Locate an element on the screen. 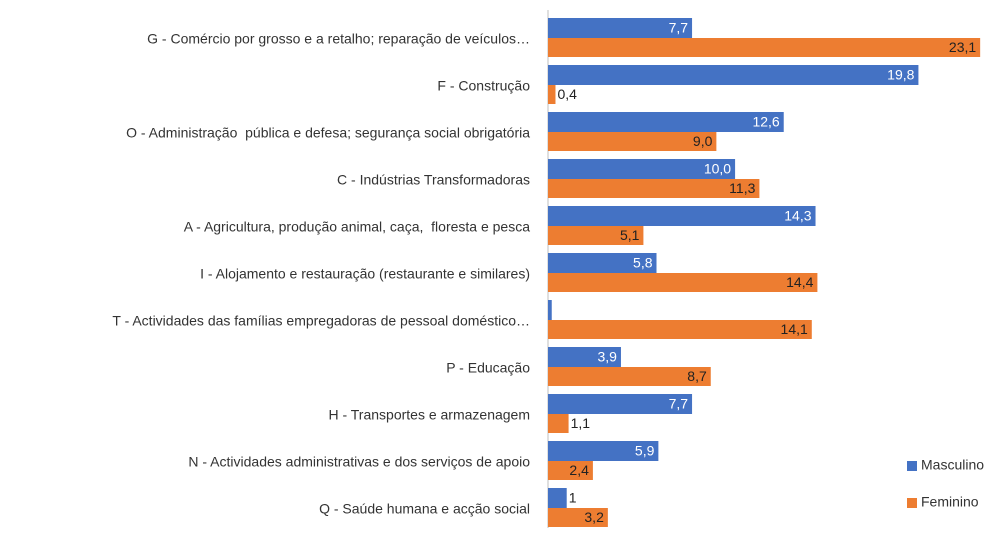  value-label: 14,1 is located at coordinates (794, 329).